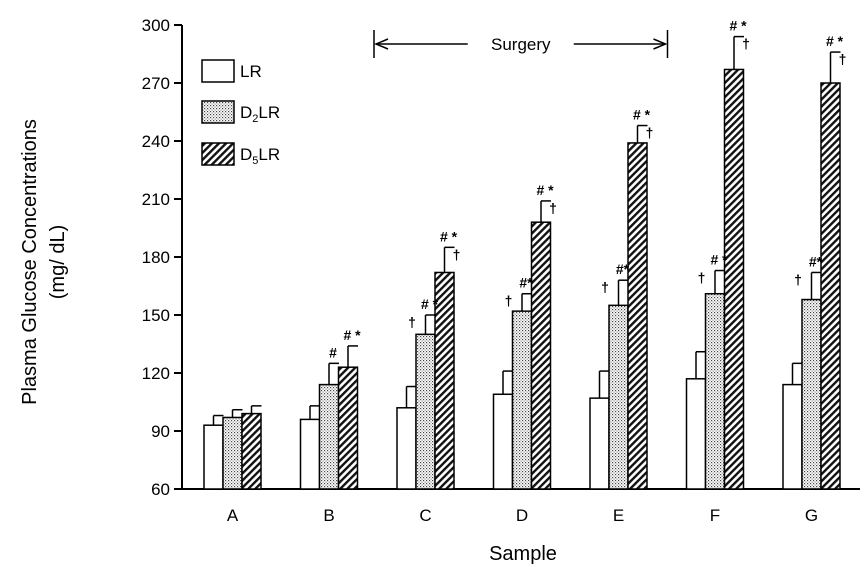 The width and height of the screenshot is (864, 567). Describe the element at coordinates (260, 156) in the screenshot. I see `legend-label: D5LR` at that location.